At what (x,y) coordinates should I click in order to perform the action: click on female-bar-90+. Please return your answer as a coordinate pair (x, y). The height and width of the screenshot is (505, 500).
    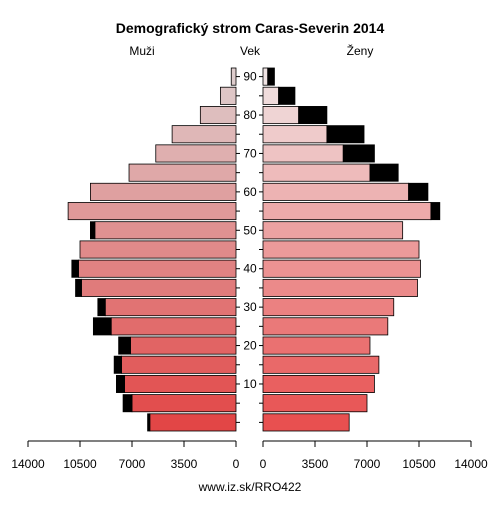
    Looking at the image, I should click on (265, 76).